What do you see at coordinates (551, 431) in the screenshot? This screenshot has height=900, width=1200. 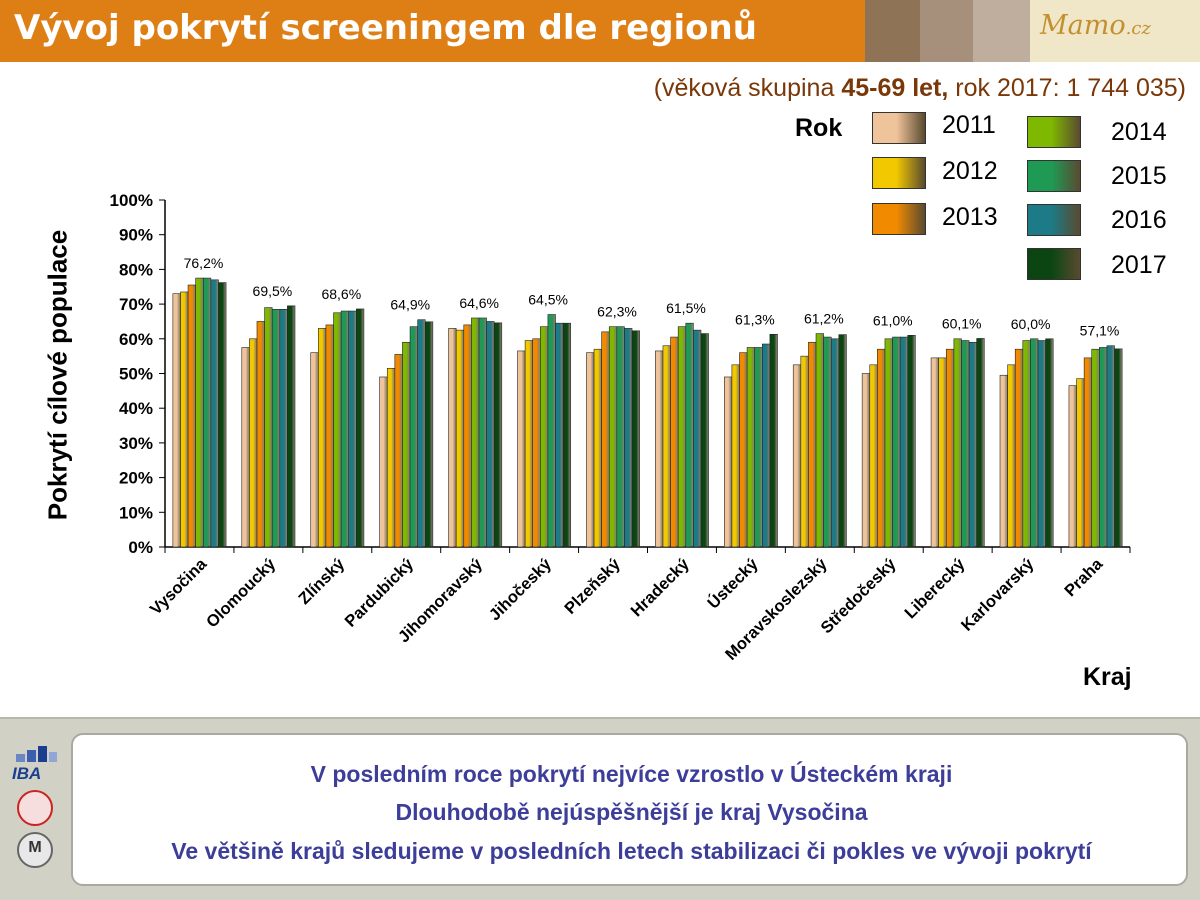 I see `bar-2015-Jihočeský` at bounding box center [551, 431].